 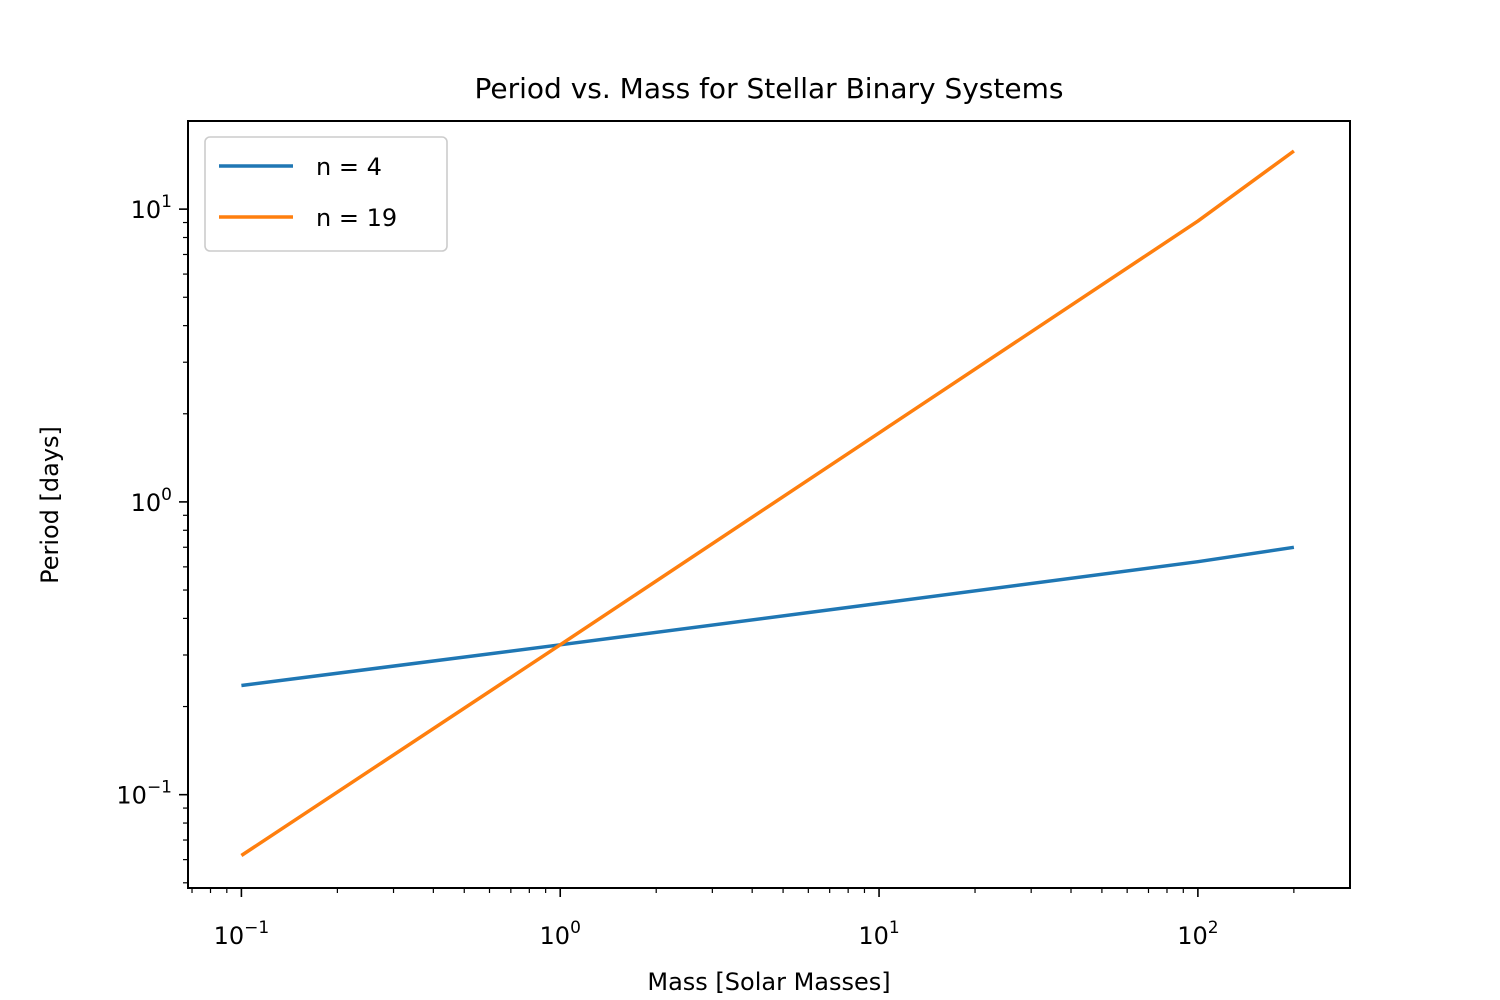 I want to click on x-tick-label: 10⁻¹, so click(x=242, y=934).